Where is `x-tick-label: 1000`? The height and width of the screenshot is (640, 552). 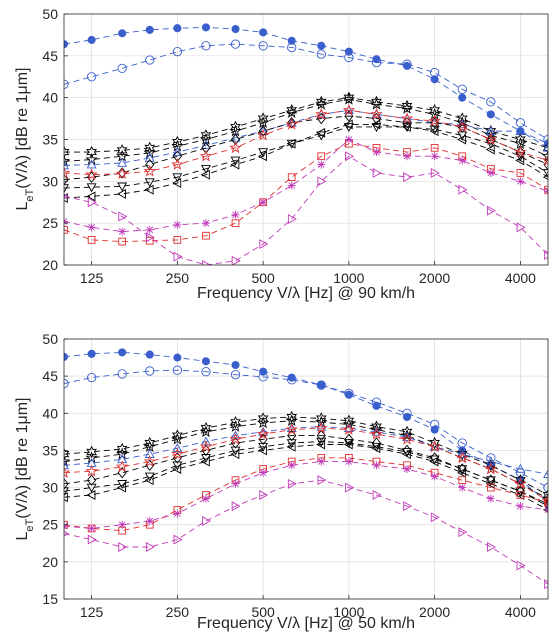
x-tick-label: 1000 is located at coordinates (348, 278).